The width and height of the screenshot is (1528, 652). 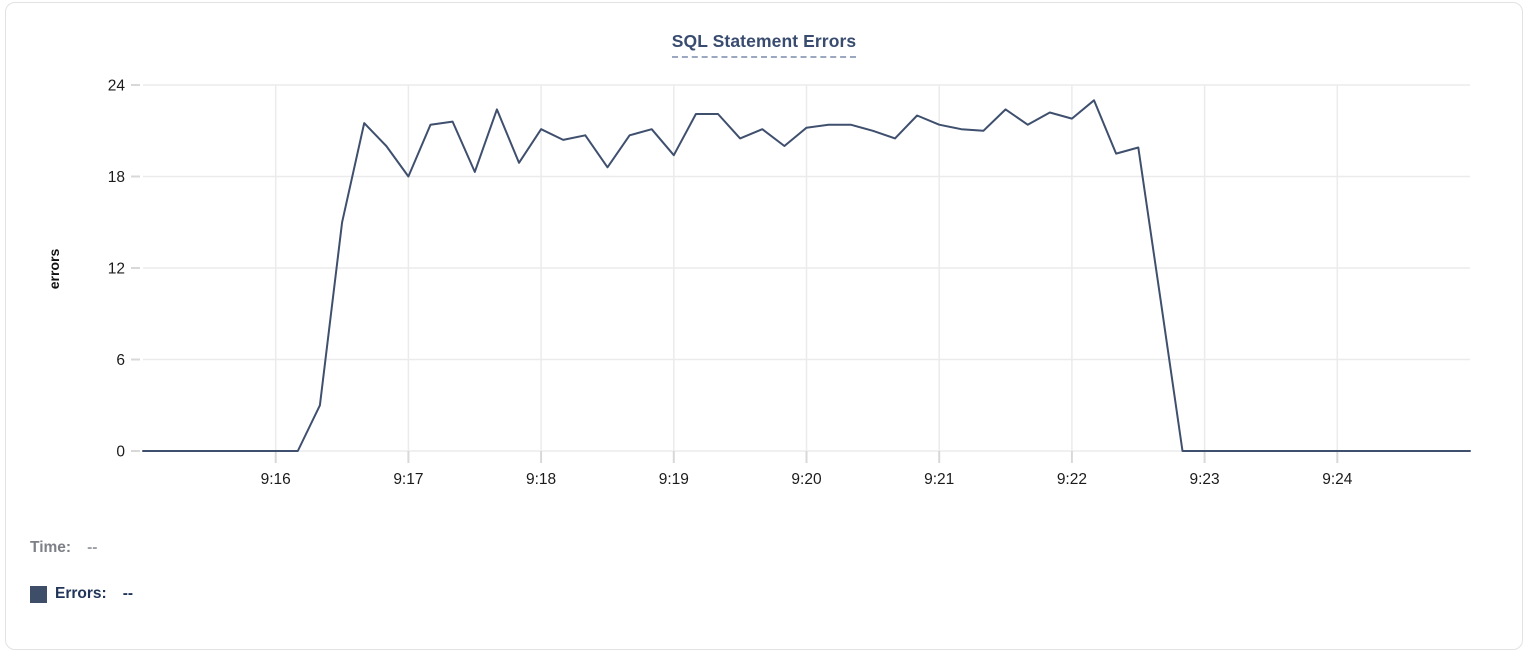 What do you see at coordinates (117, 86) in the screenshot?
I see `y-tick-label: 24` at bounding box center [117, 86].